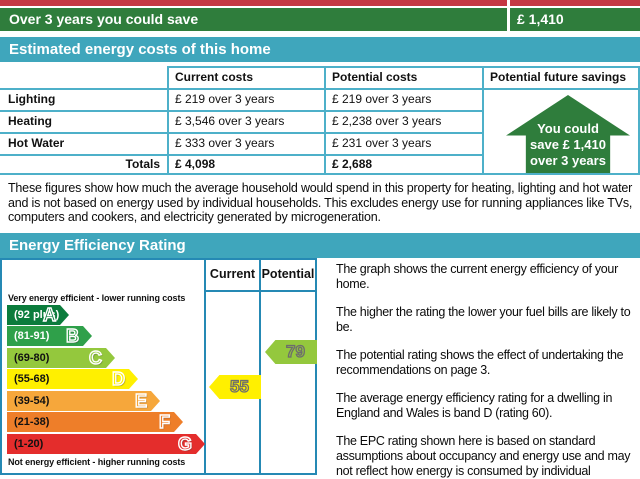 The width and height of the screenshot is (640, 479). Describe the element at coordinates (259, 291) in the screenshot. I see `chart-header-underline` at that location.